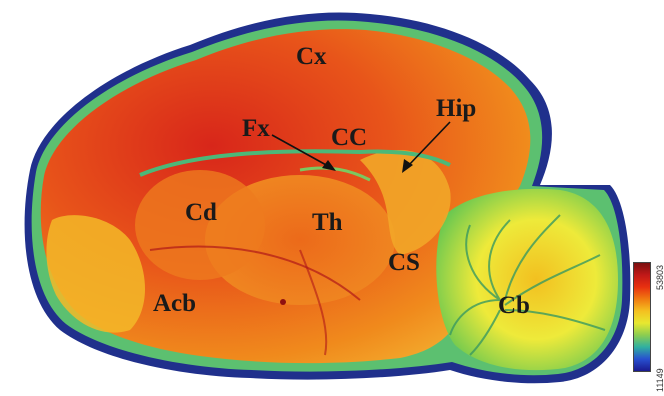  Describe the element at coordinates (659, 380) in the screenshot. I see `colorbar-min-label: 11149` at that location.